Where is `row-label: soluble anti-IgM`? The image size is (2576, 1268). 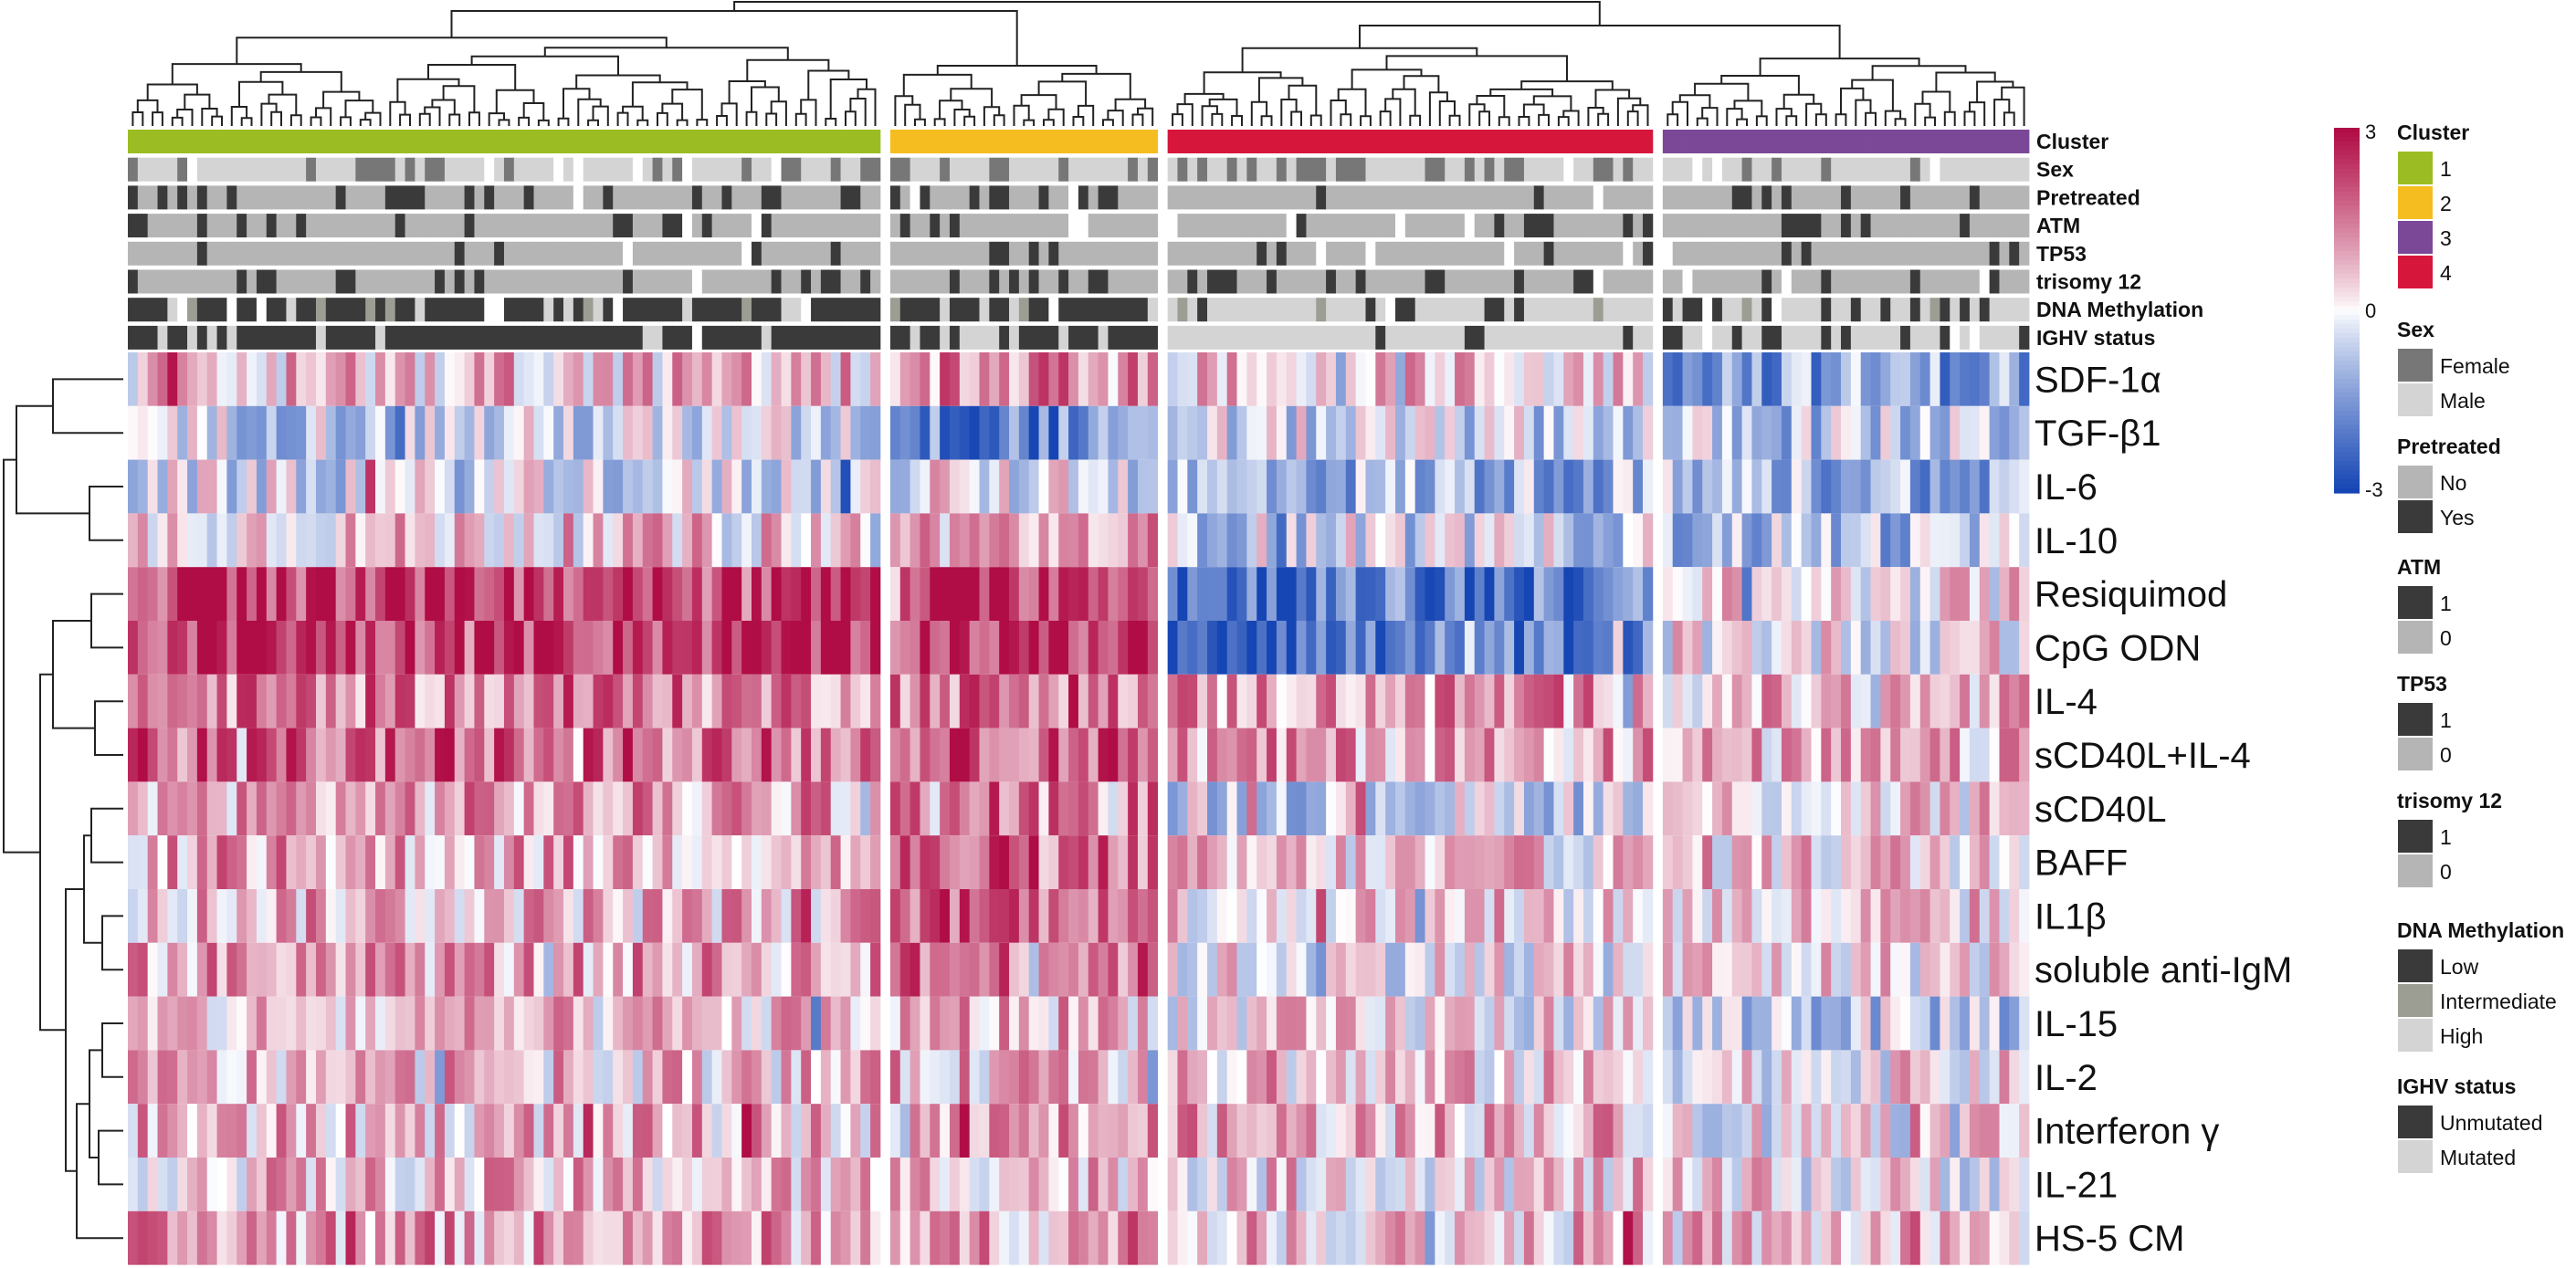
row-label: soluble anti-IgM is located at coordinates (2163, 970).